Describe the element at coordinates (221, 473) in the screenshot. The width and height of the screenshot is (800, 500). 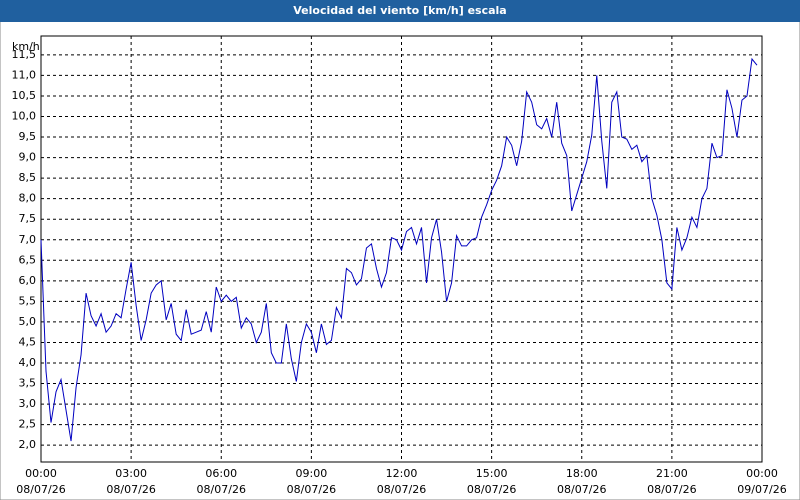
I see `x-tick-label: 06:00` at that location.